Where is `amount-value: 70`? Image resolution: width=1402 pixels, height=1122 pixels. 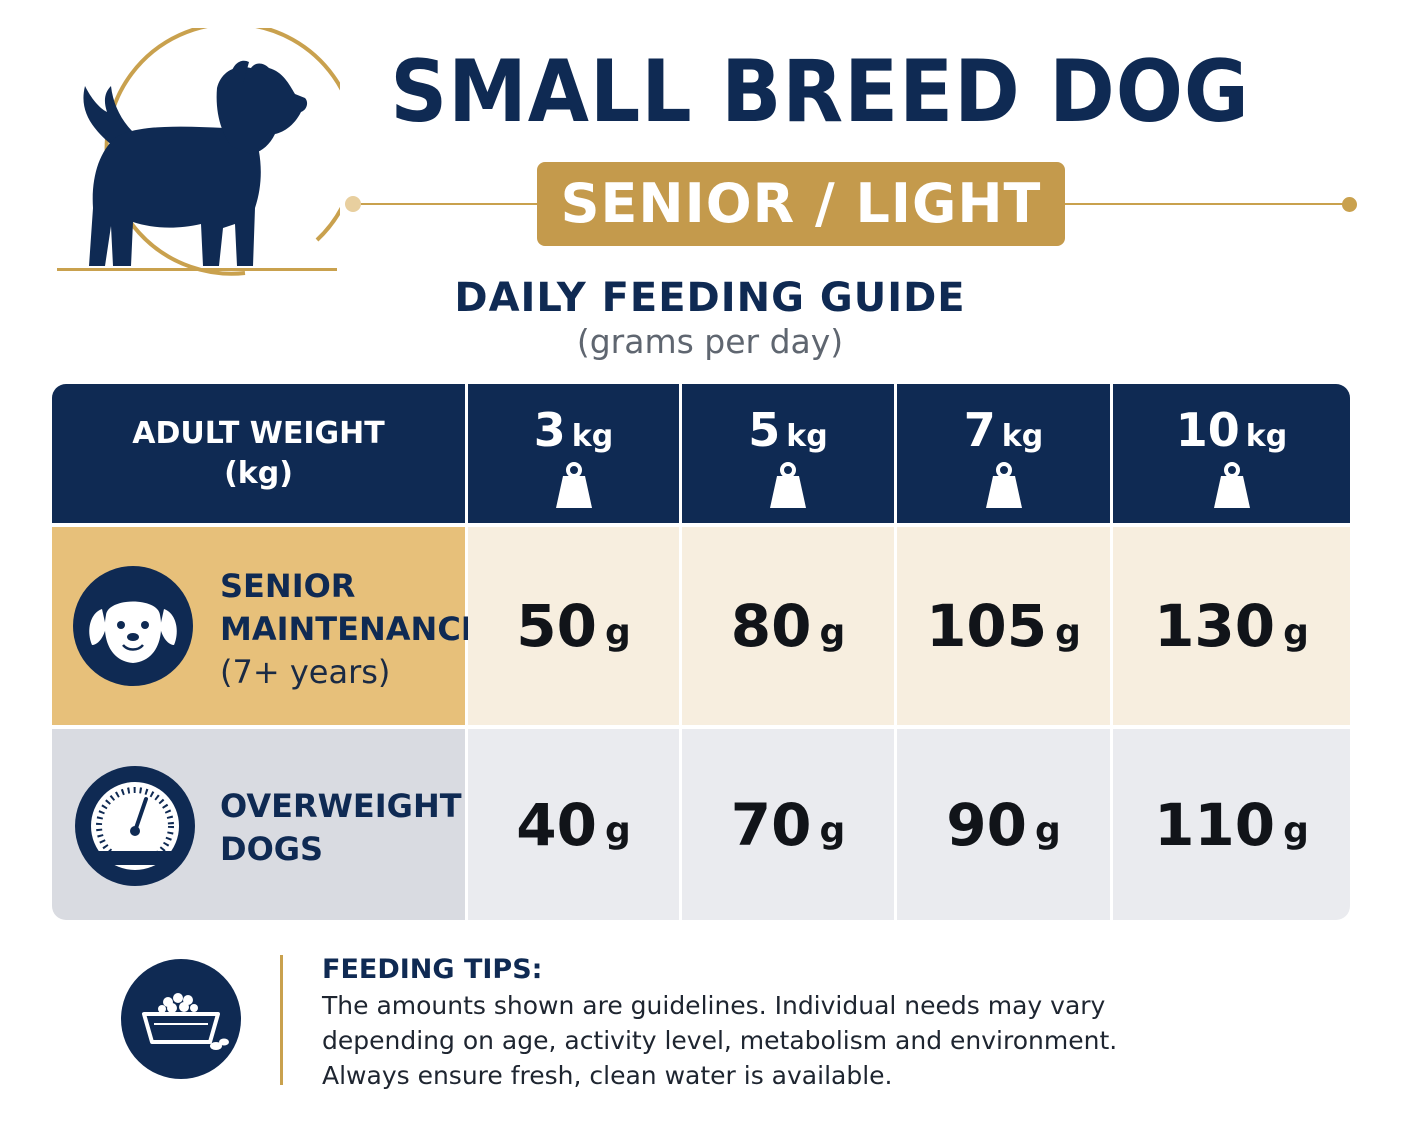 amount-value: 70 is located at coordinates (771, 824).